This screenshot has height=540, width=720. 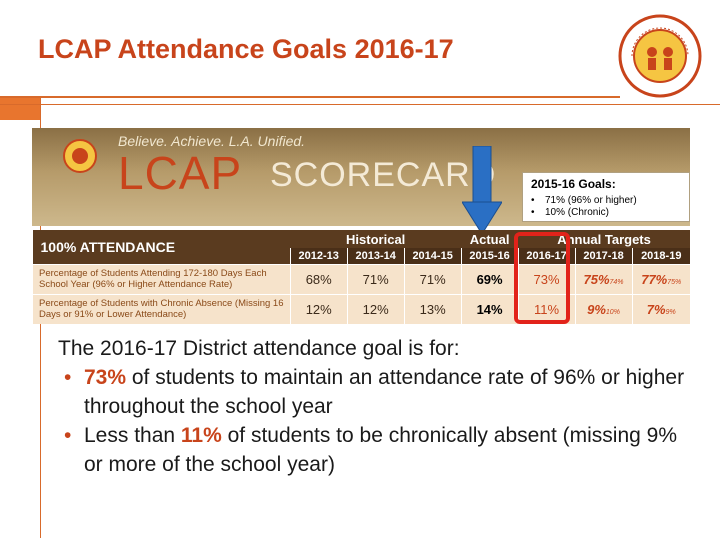 What do you see at coordinates (318, 256) in the screenshot?
I see `year-header: 2012-13` at bounding box center [318, 256].